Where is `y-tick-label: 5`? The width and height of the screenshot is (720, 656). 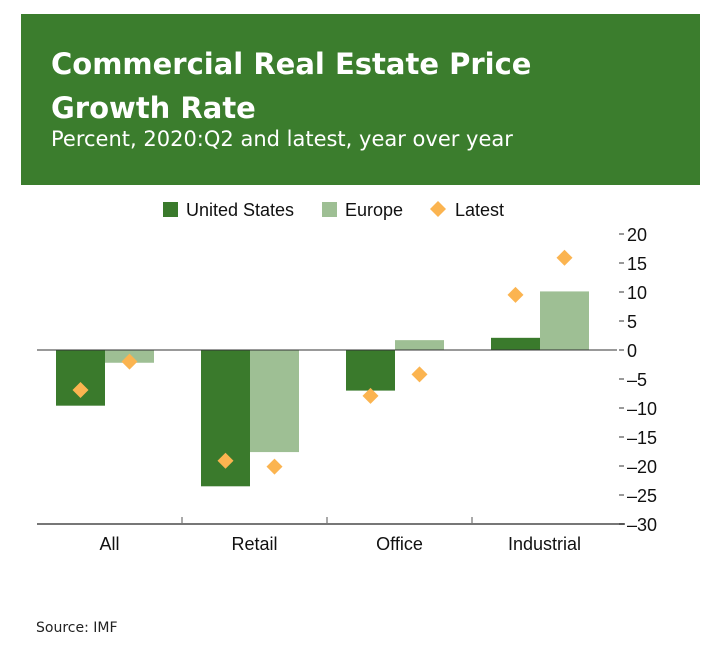
y-tick-label: 5 is located at coordinates (632, 322).